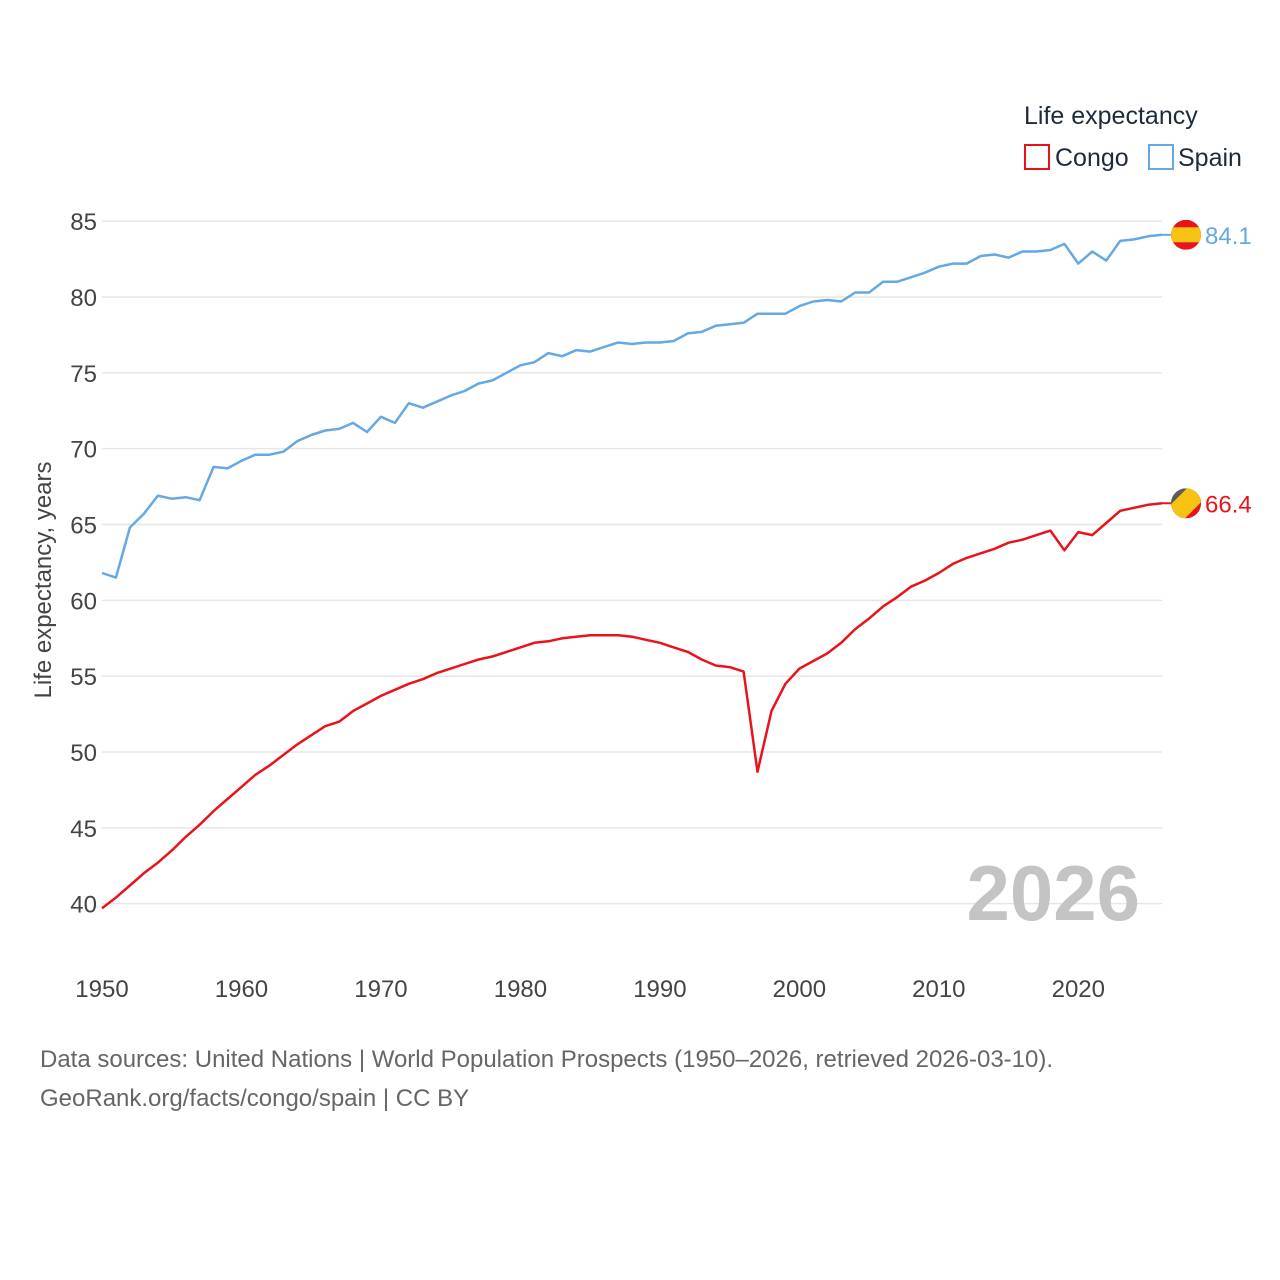 The width and height of the screenshot is (1280, 1280). Describe the element at coordinates (83, 677) in the screenshot. I see `y-tick-55: 55` at that location.